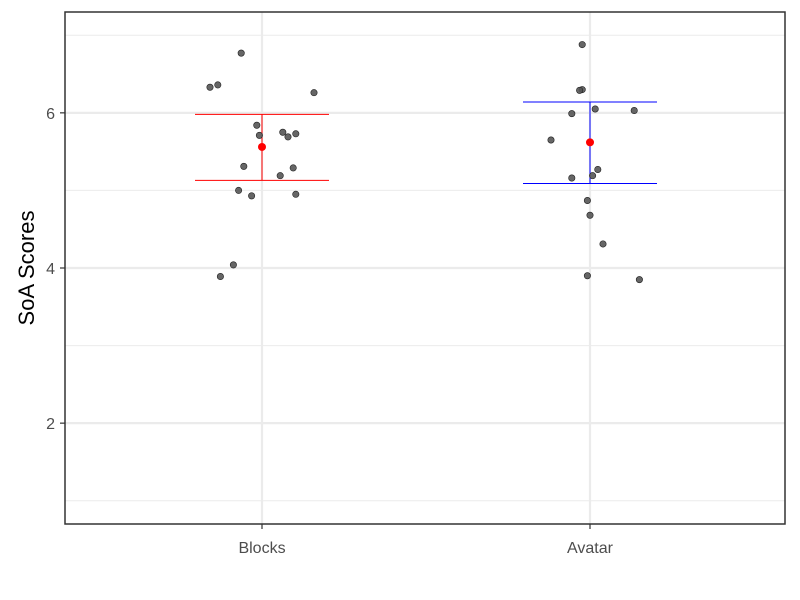 The image size is (800, 600). I want to click on y-axis-title: SoA Scores, so click(26, 268).